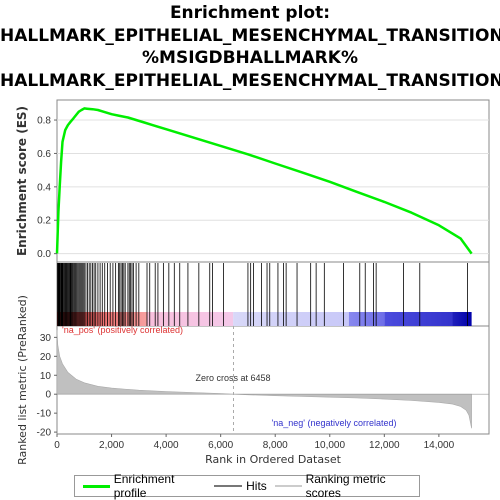 The image size is (500, 500). What do you see at coordinates (232, 378) in the screenshot?
I see `zero-cross-label: Zero cross at 6458` at bounding box center [232, 378].